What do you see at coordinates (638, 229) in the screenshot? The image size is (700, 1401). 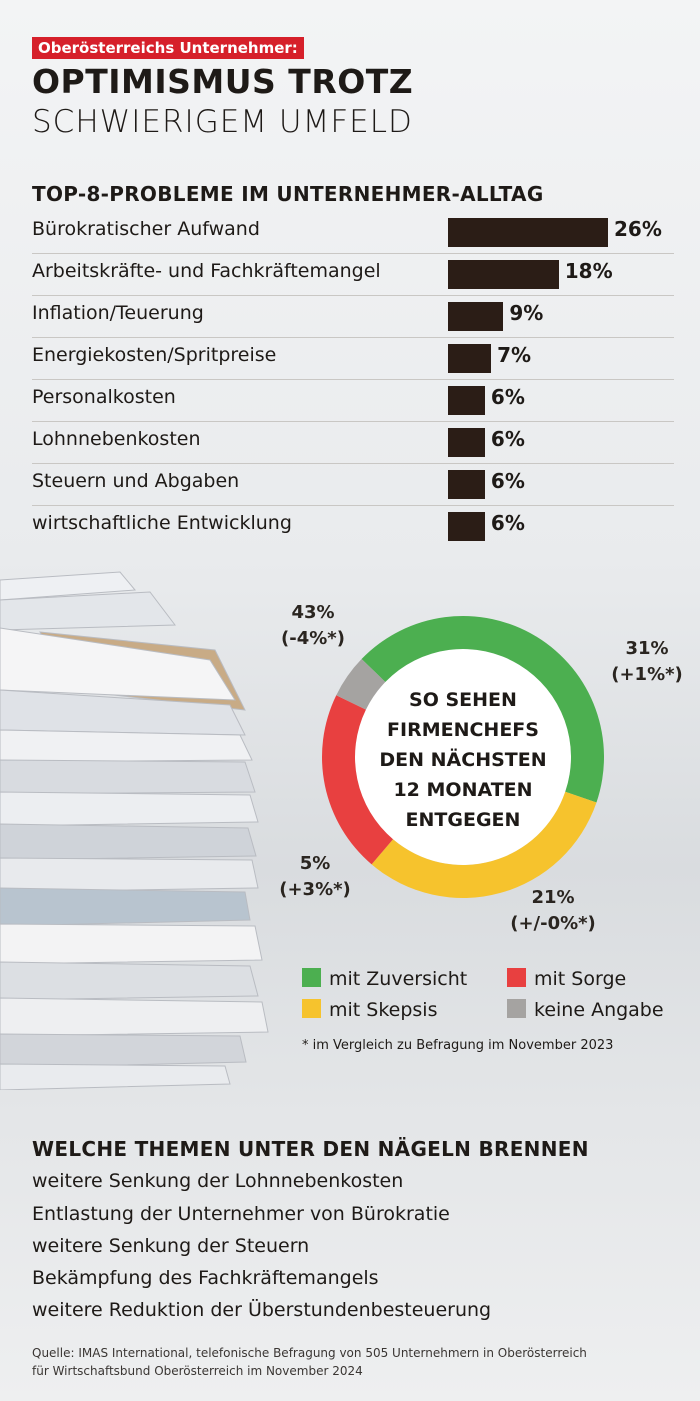 I see `bar-value-label: 26%` at bounding box center [638, 229].